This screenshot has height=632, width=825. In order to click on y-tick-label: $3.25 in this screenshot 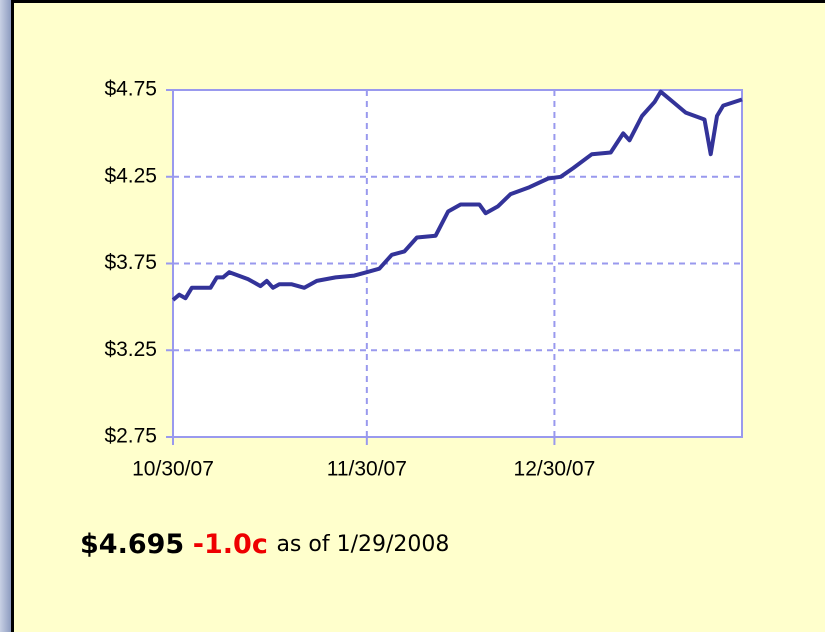, I will do `click(130, 349)`.